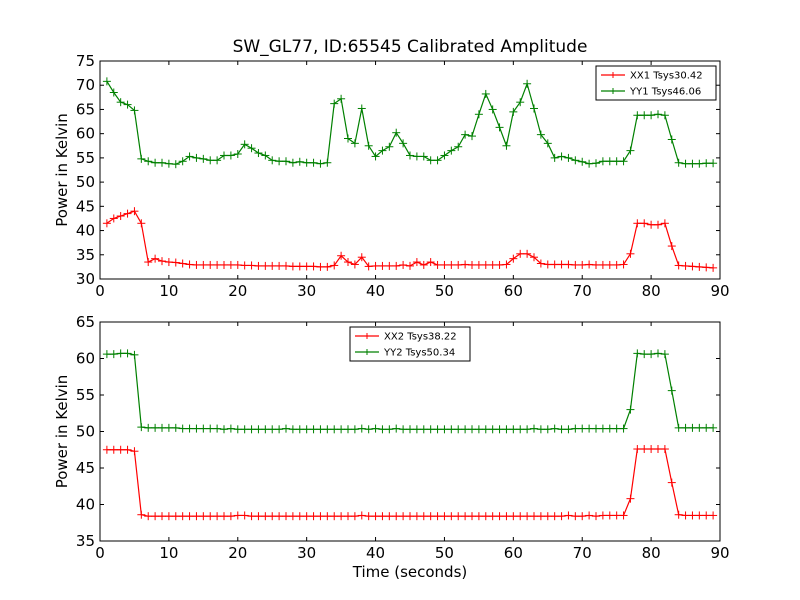  Describe the element at coordinates (375, 553) in the screenshot. I see `x-tick-label: 40` at that location.